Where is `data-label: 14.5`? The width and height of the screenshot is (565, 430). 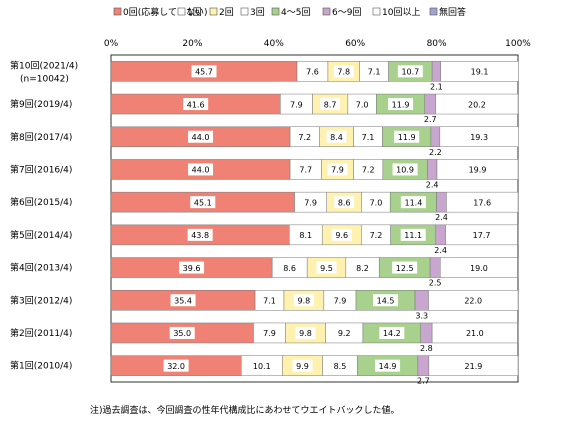 data-label: 14.5 is located at coordinates (386, 300).